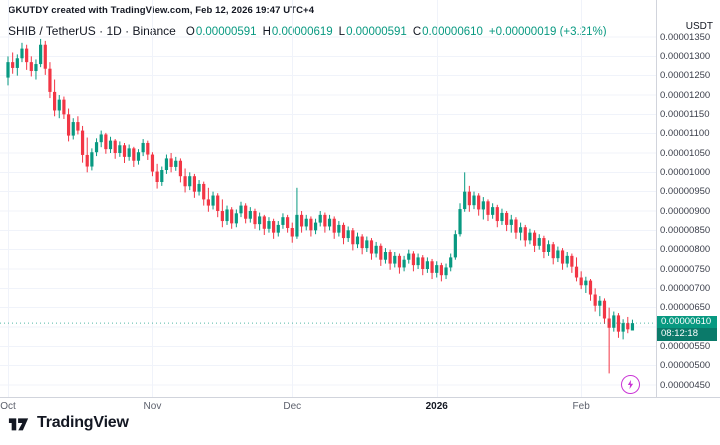  What do you see at coordinates (581, 406) in the screenshot?
I see `time-axis-label-feb: Feb` at bounding box center [581, 406].